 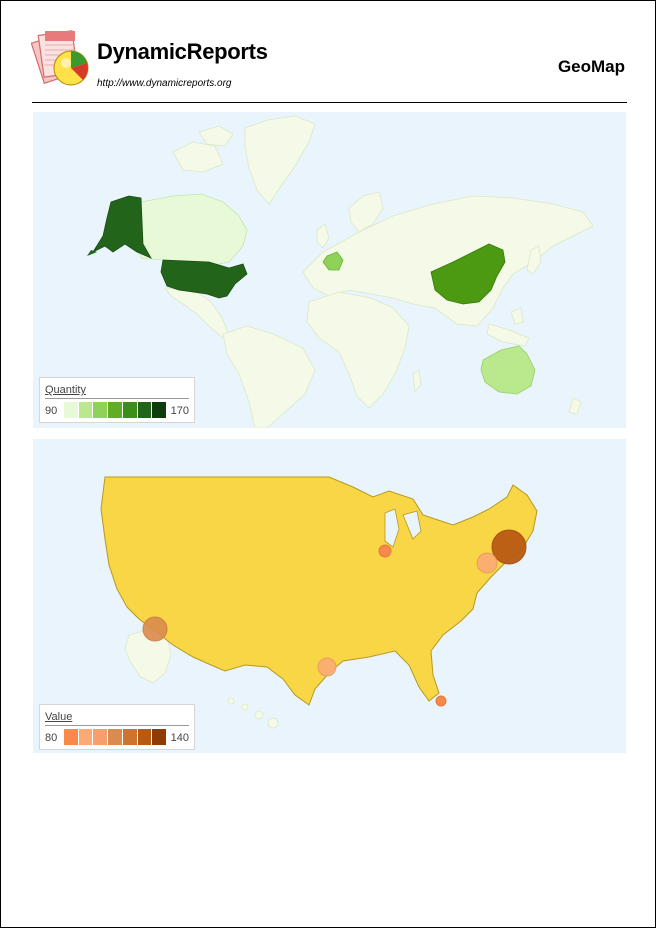 I want to click on hawaii-region, so click(x=253, y=713).